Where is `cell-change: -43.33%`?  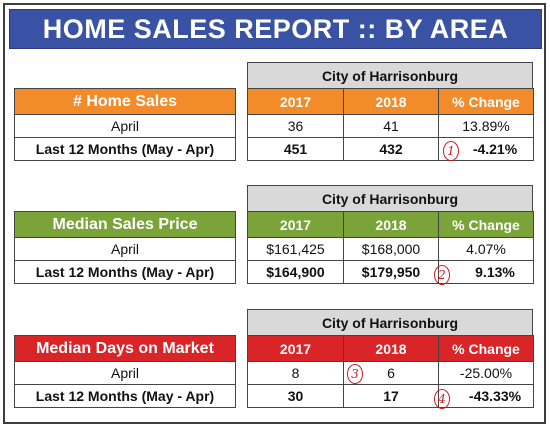
cell-change: -43.33% is located at coordinates (486, 396).